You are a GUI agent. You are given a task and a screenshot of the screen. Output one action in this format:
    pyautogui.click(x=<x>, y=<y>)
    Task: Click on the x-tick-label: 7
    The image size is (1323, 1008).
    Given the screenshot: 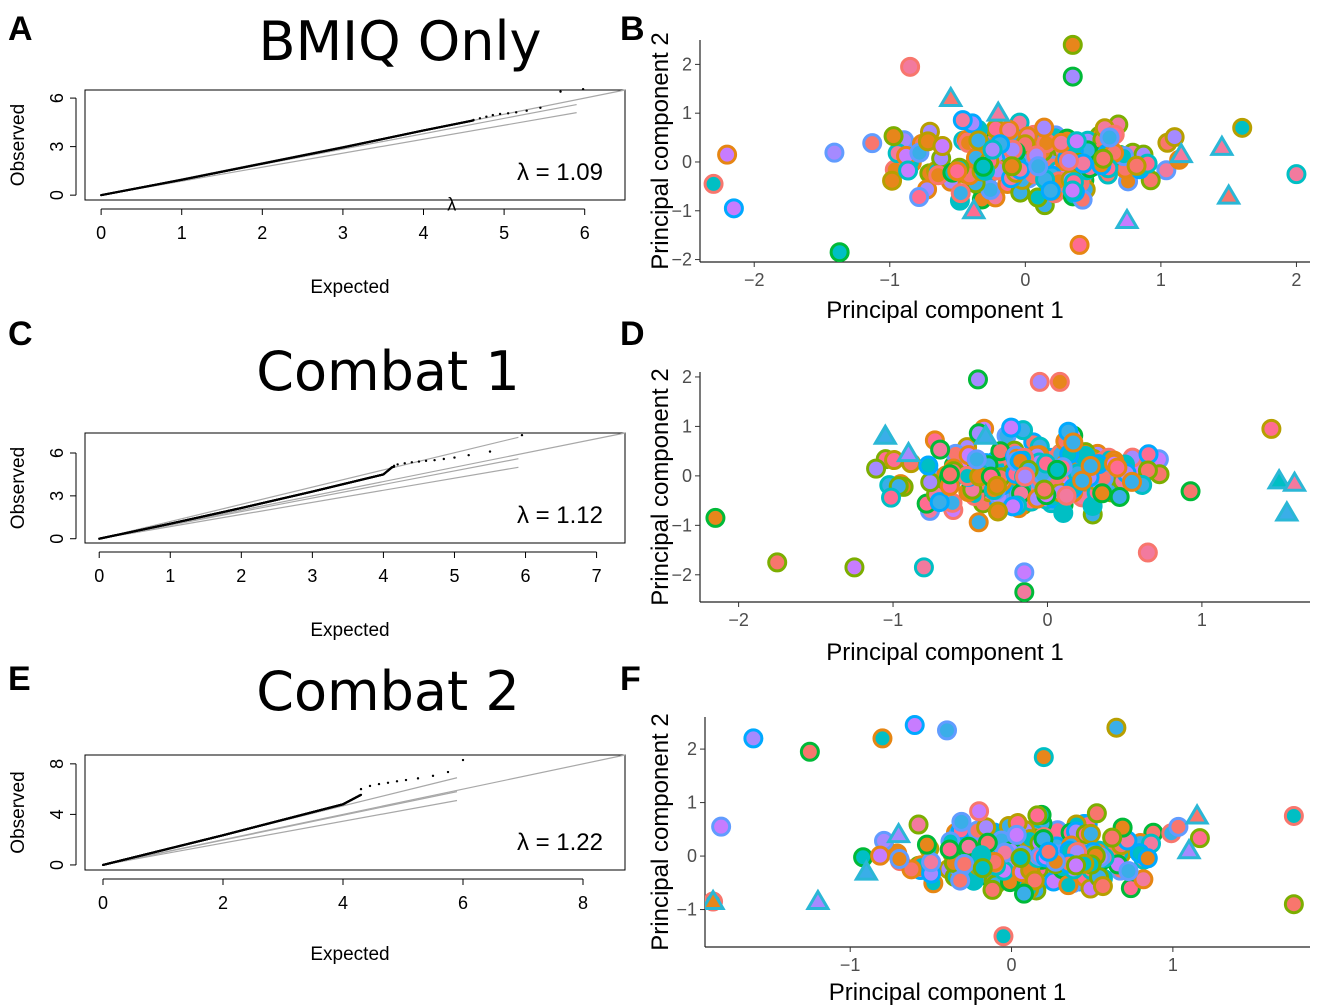 What is the action you would take?
    pyautogui.click(x=597, y=576)
    